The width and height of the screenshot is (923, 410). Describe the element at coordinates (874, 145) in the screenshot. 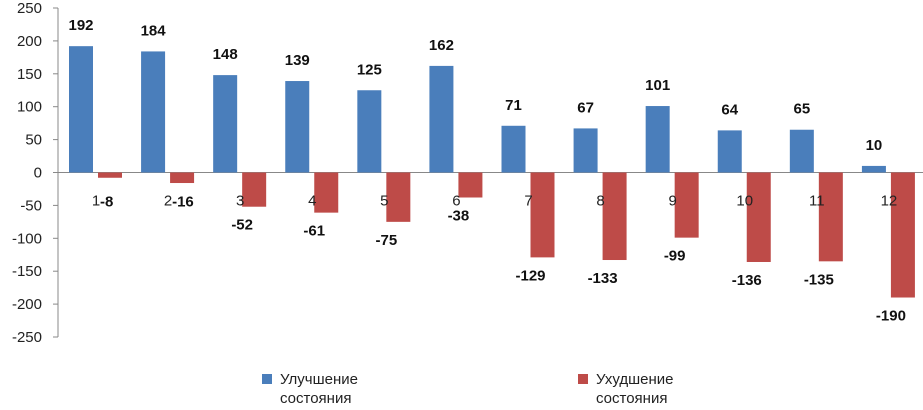

I see `data-label-improvement: 10` at that location.